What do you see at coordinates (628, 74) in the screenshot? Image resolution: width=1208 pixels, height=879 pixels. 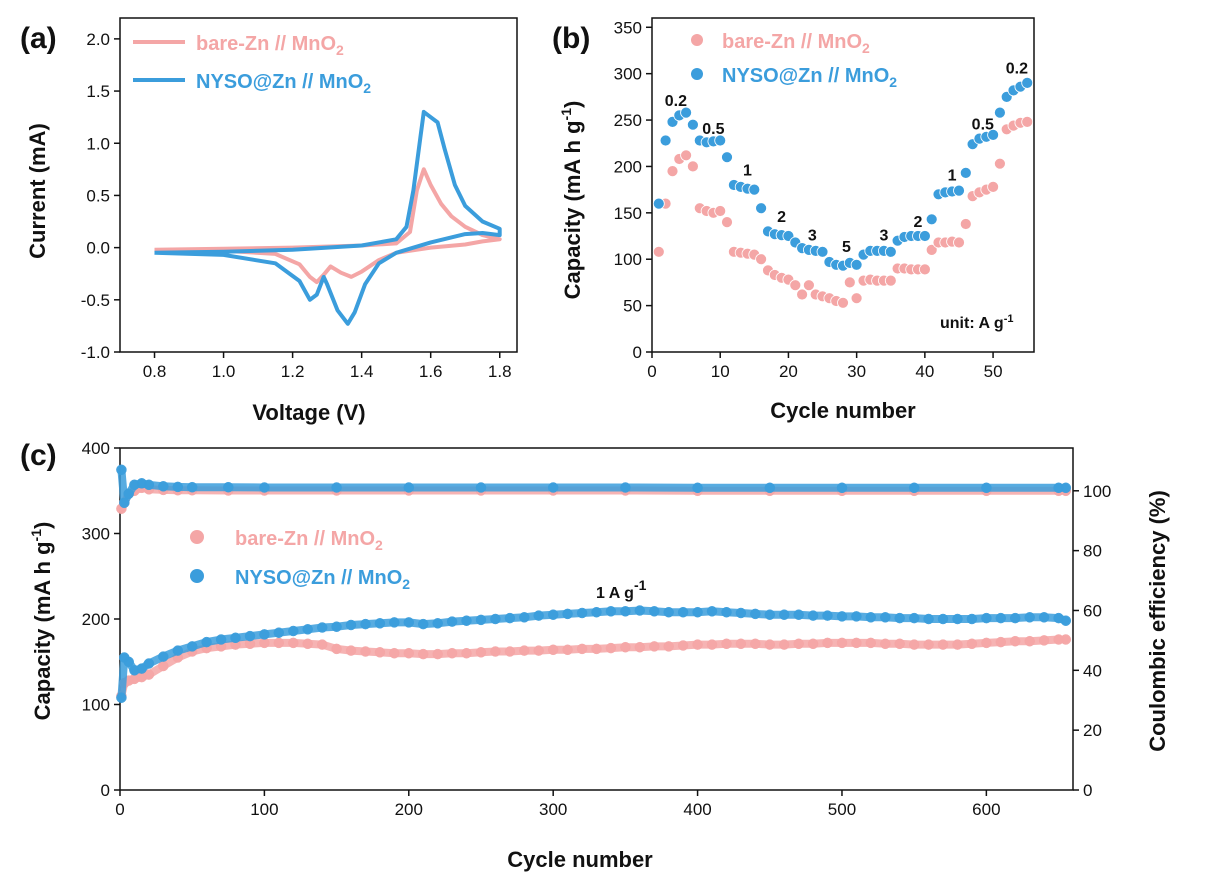 I see `panel-b-y-tick-label: 300` at bounding box center [628, 74].